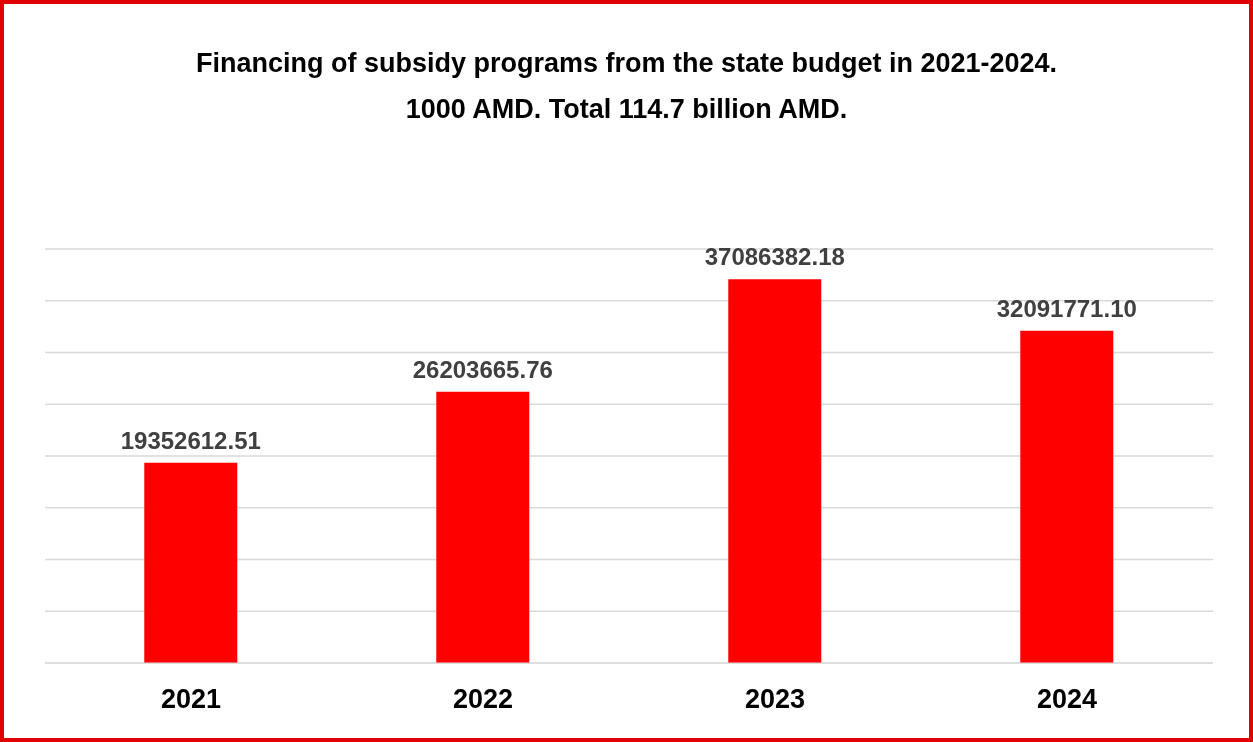 Image resolution: width=1253 pixels, height=742 pixels. I want to click on x-tick-label: 2023, so click(775, 699).